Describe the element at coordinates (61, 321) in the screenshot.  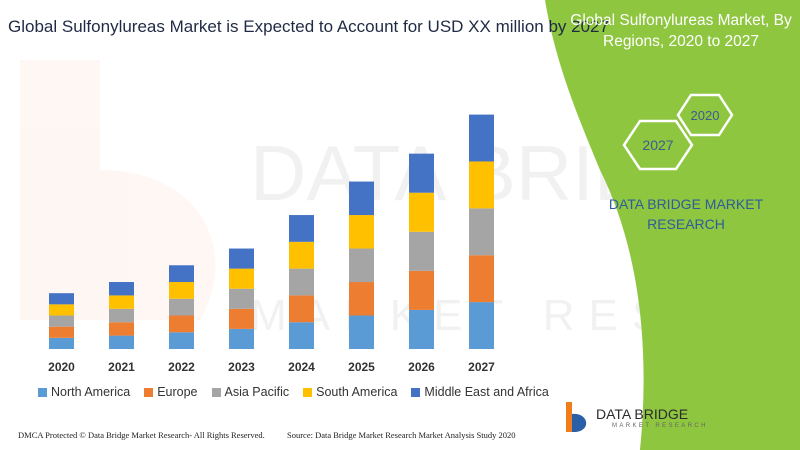
I see `bar-2020-asia-pacific` at that location.